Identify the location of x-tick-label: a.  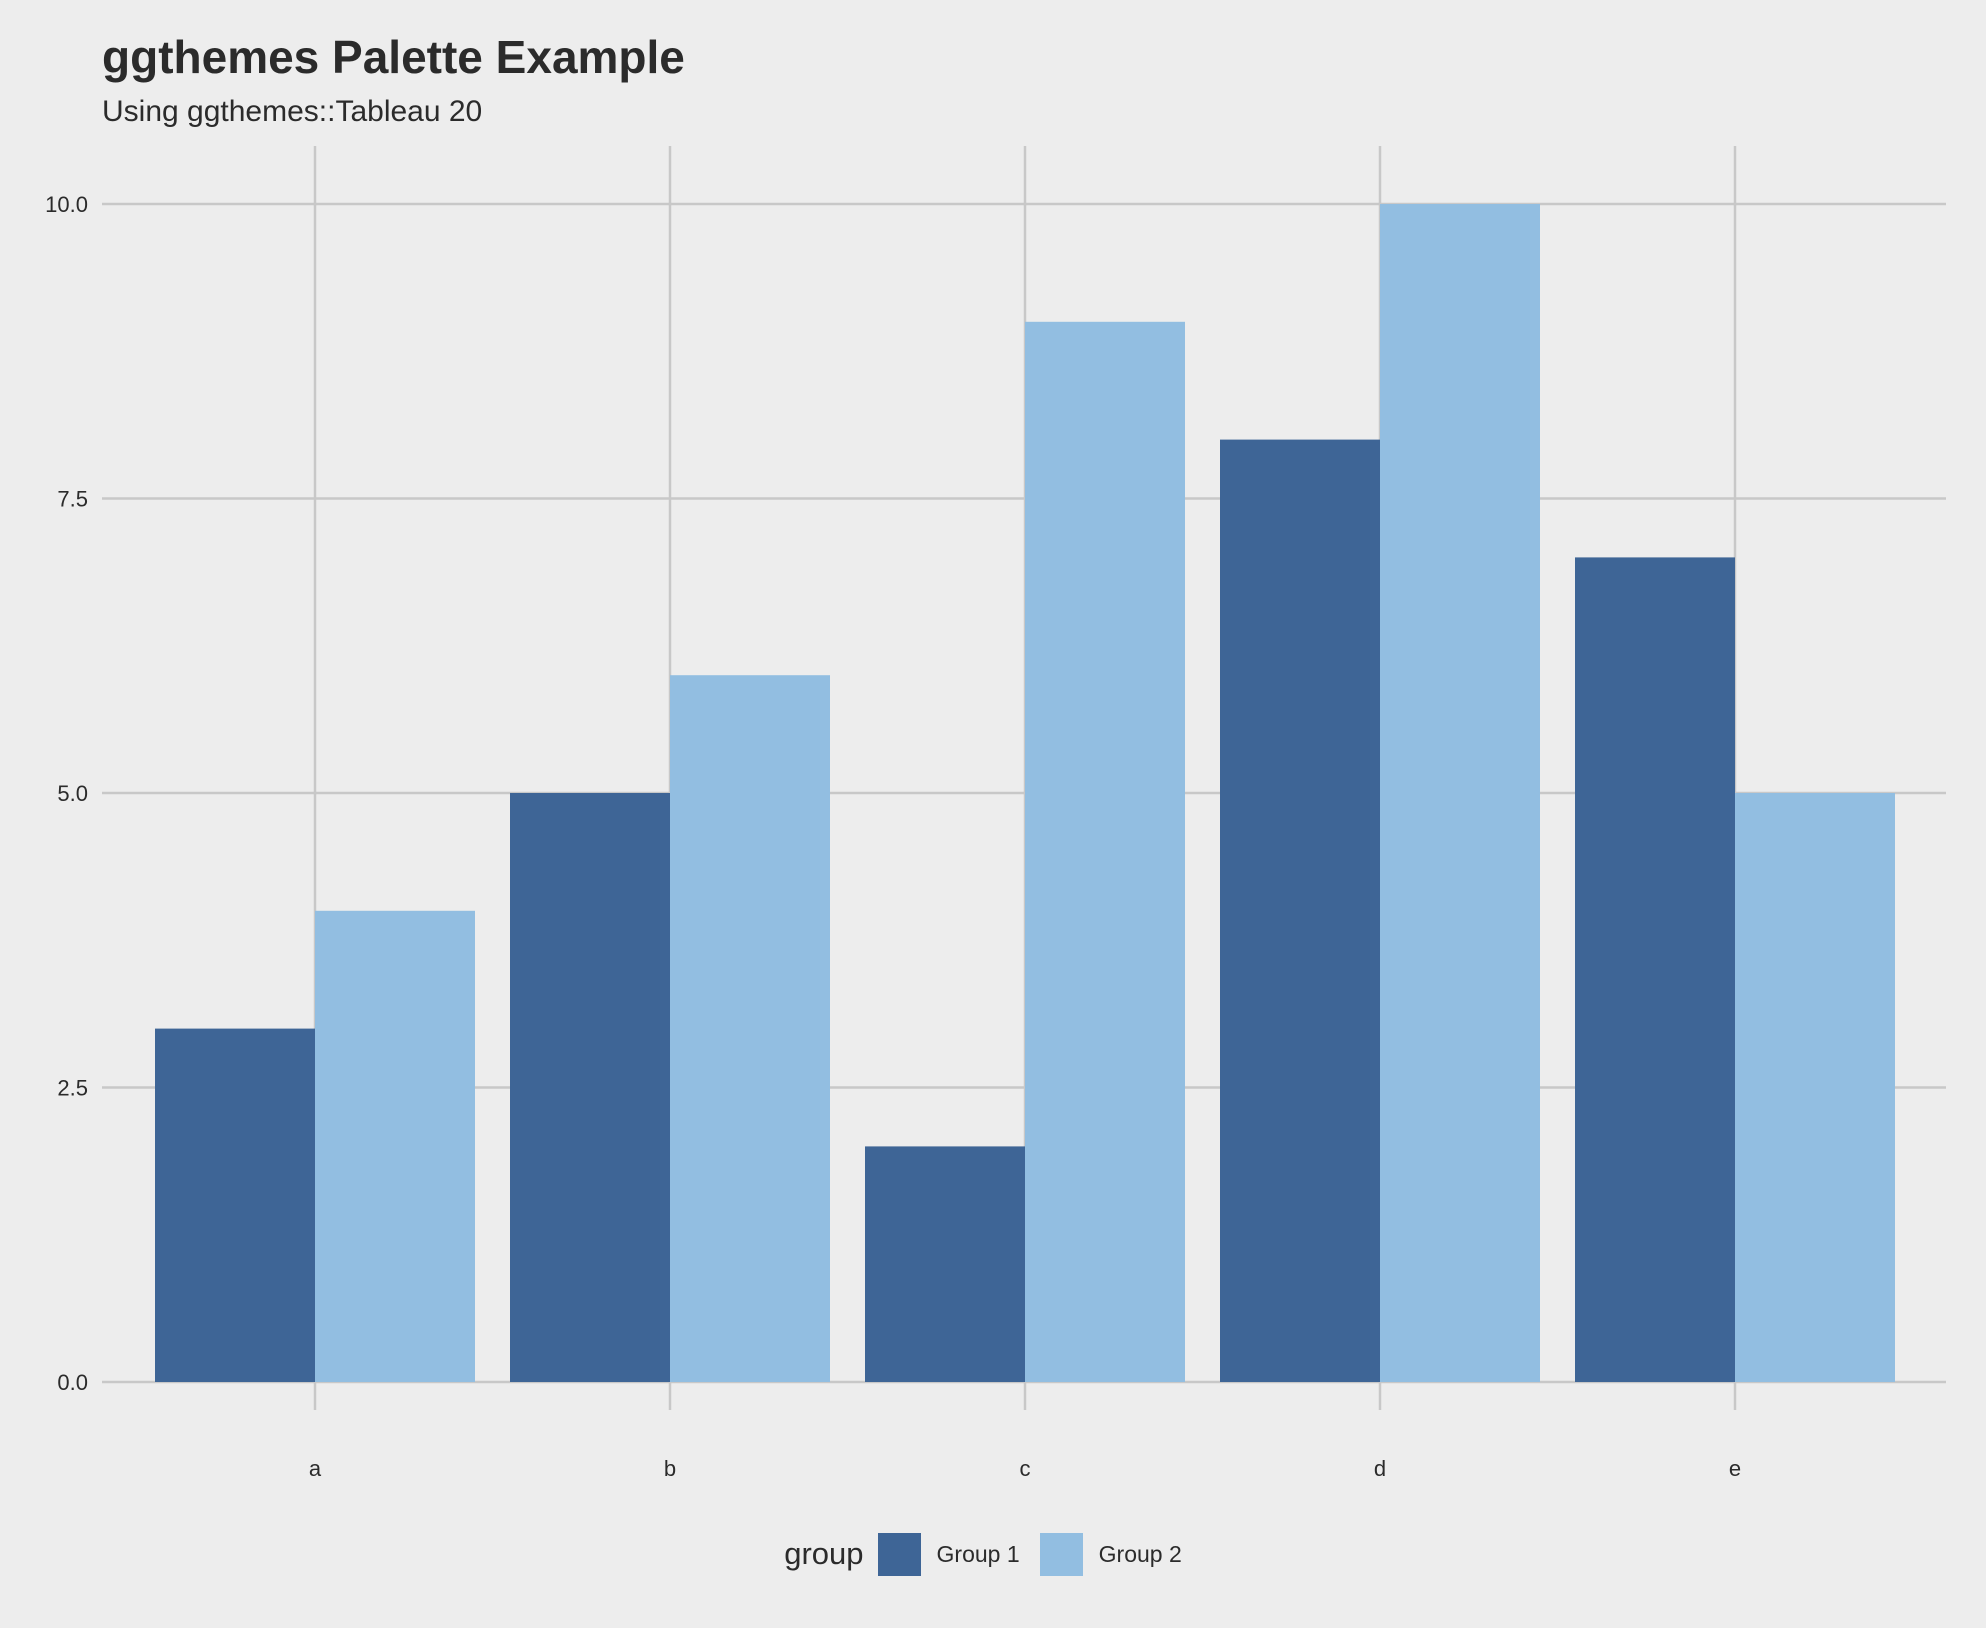
(315, 1468).